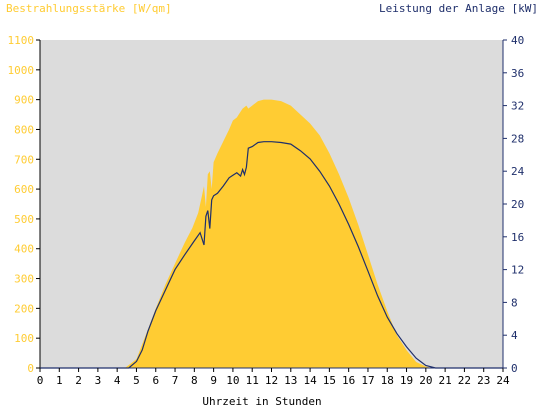 The height and width of the screenshot is (408, 544). Describe the element at coordinates (98, 380) in the screenshot. I see `x-tick-label: 3` at that location.